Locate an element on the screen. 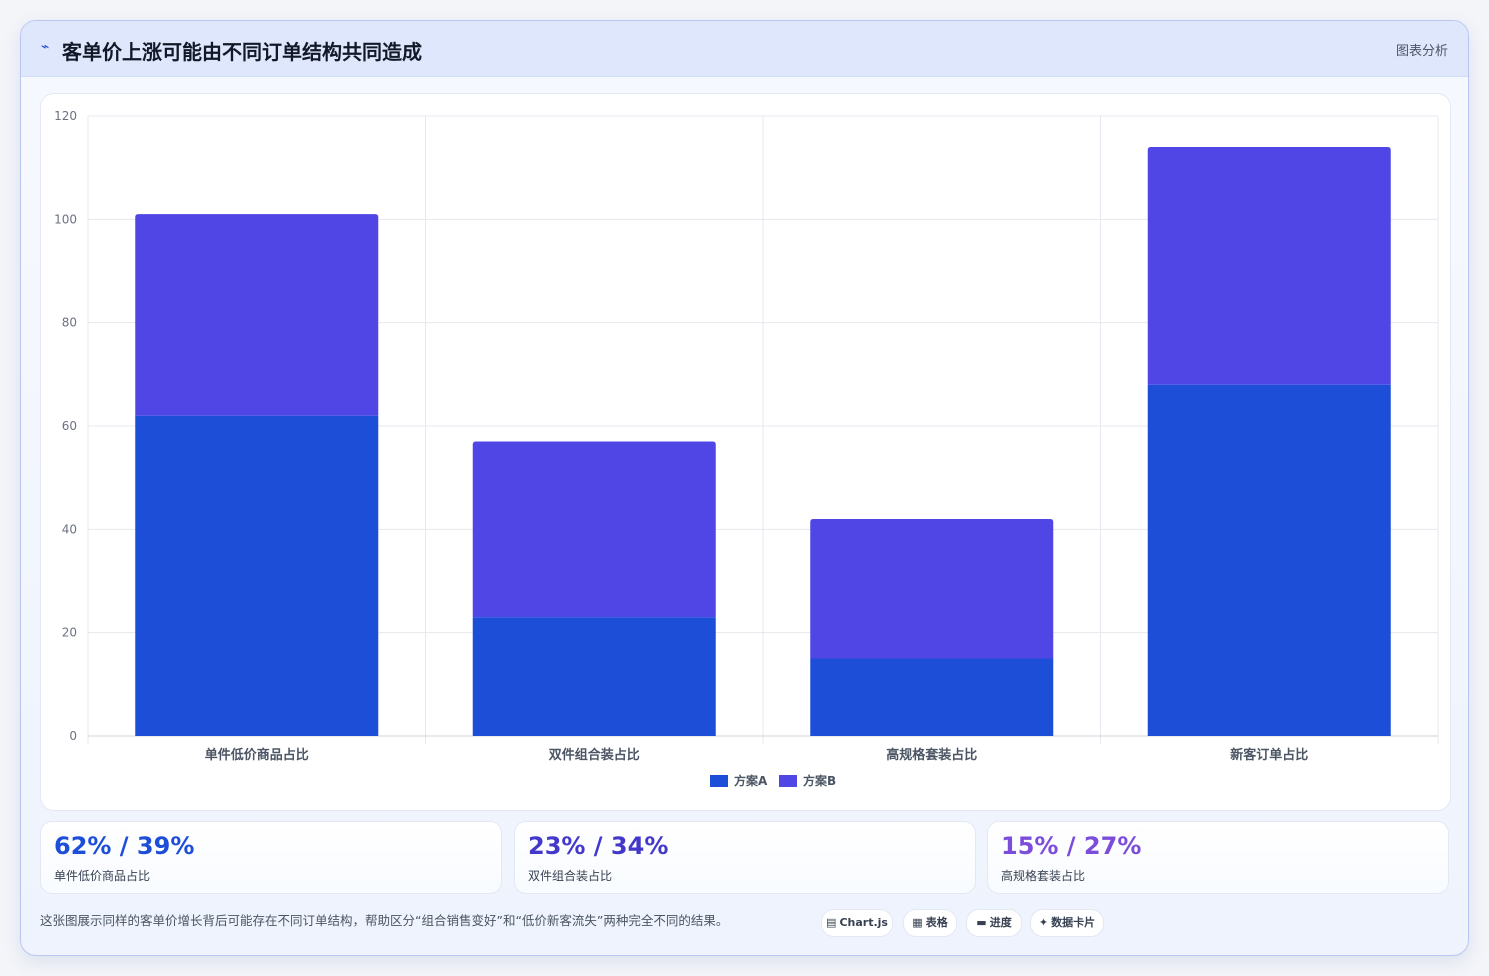  table-icon: ▦ is located at coordinates (917, 922).